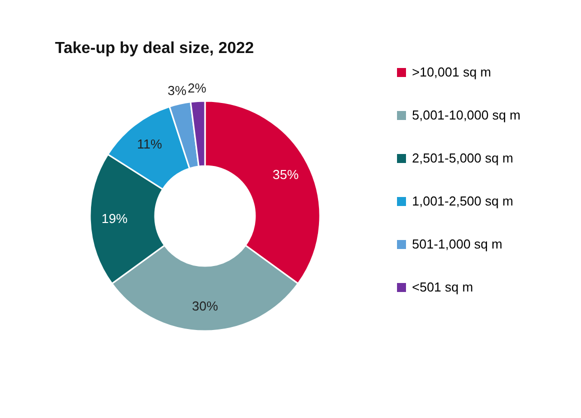  Describe the element at coordinates (197, 88) in the screenshot. I see `data-label: 2%` at that location.